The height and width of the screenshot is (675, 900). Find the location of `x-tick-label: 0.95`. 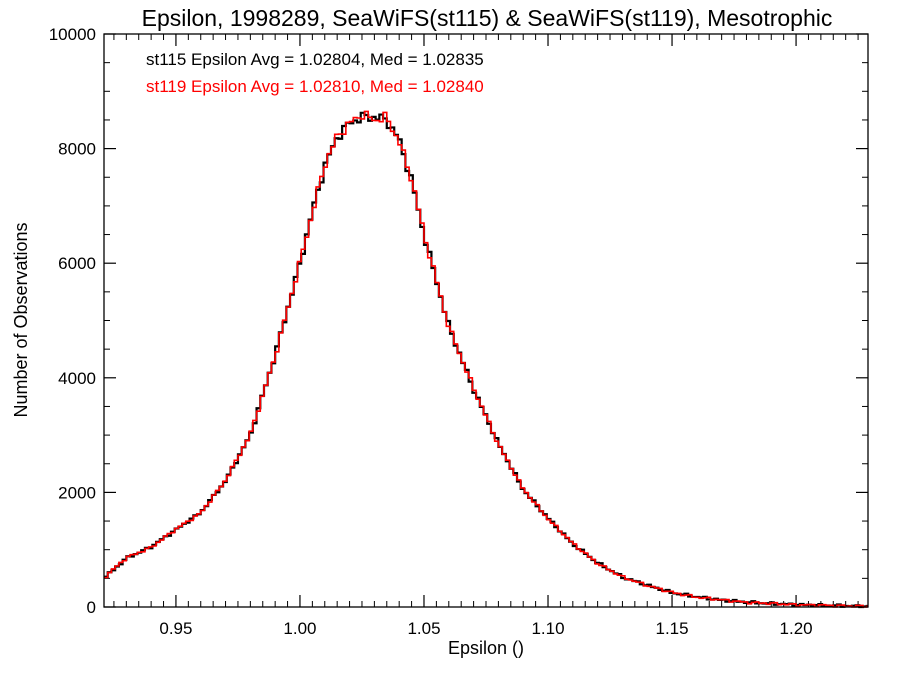

x-tick-label: 0.95 is located at coordinates (175, 628).